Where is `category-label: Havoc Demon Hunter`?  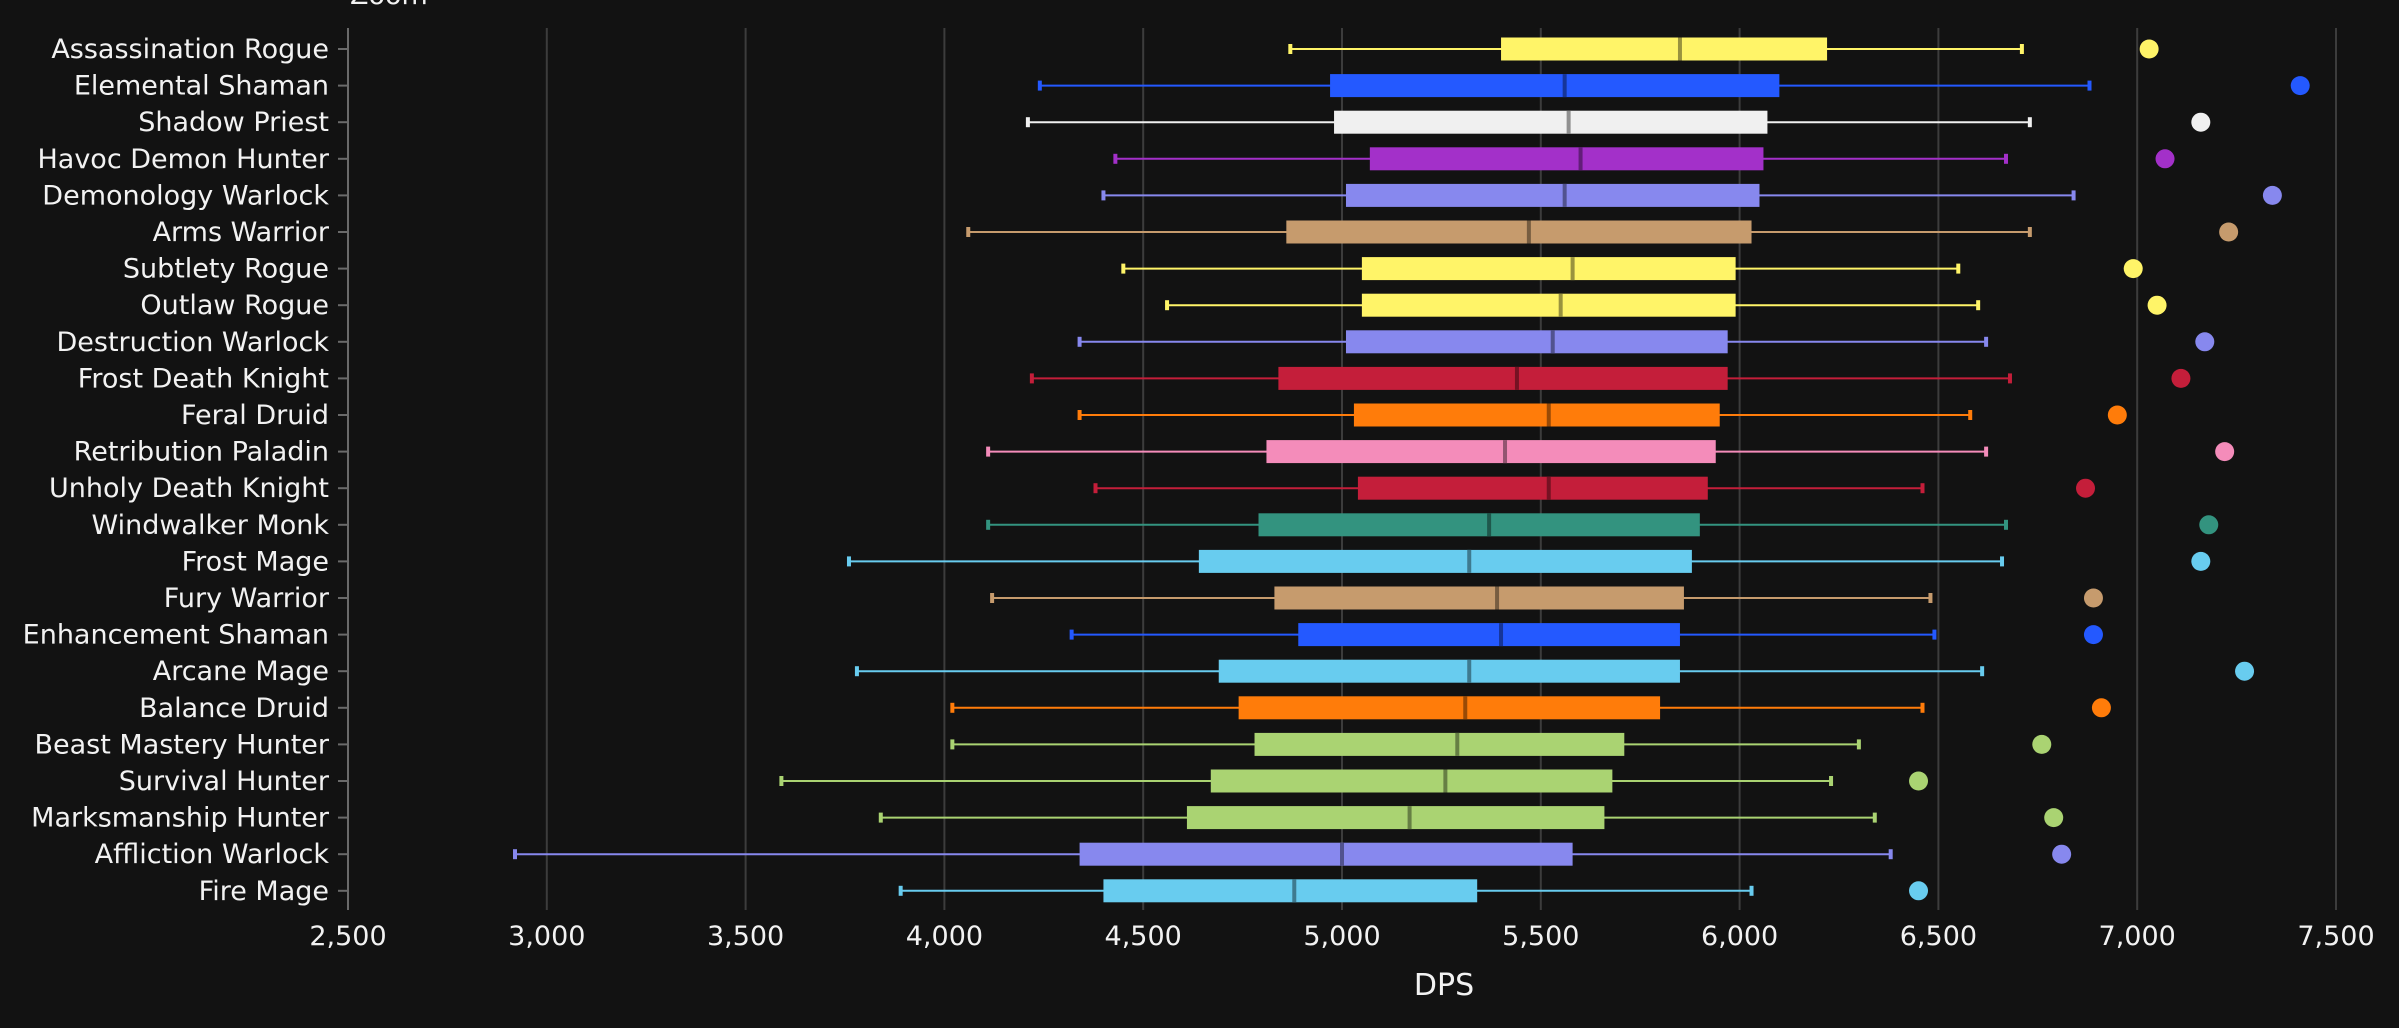 category-label: Havoc Demon Hunter is located at coordinates (183, 159).